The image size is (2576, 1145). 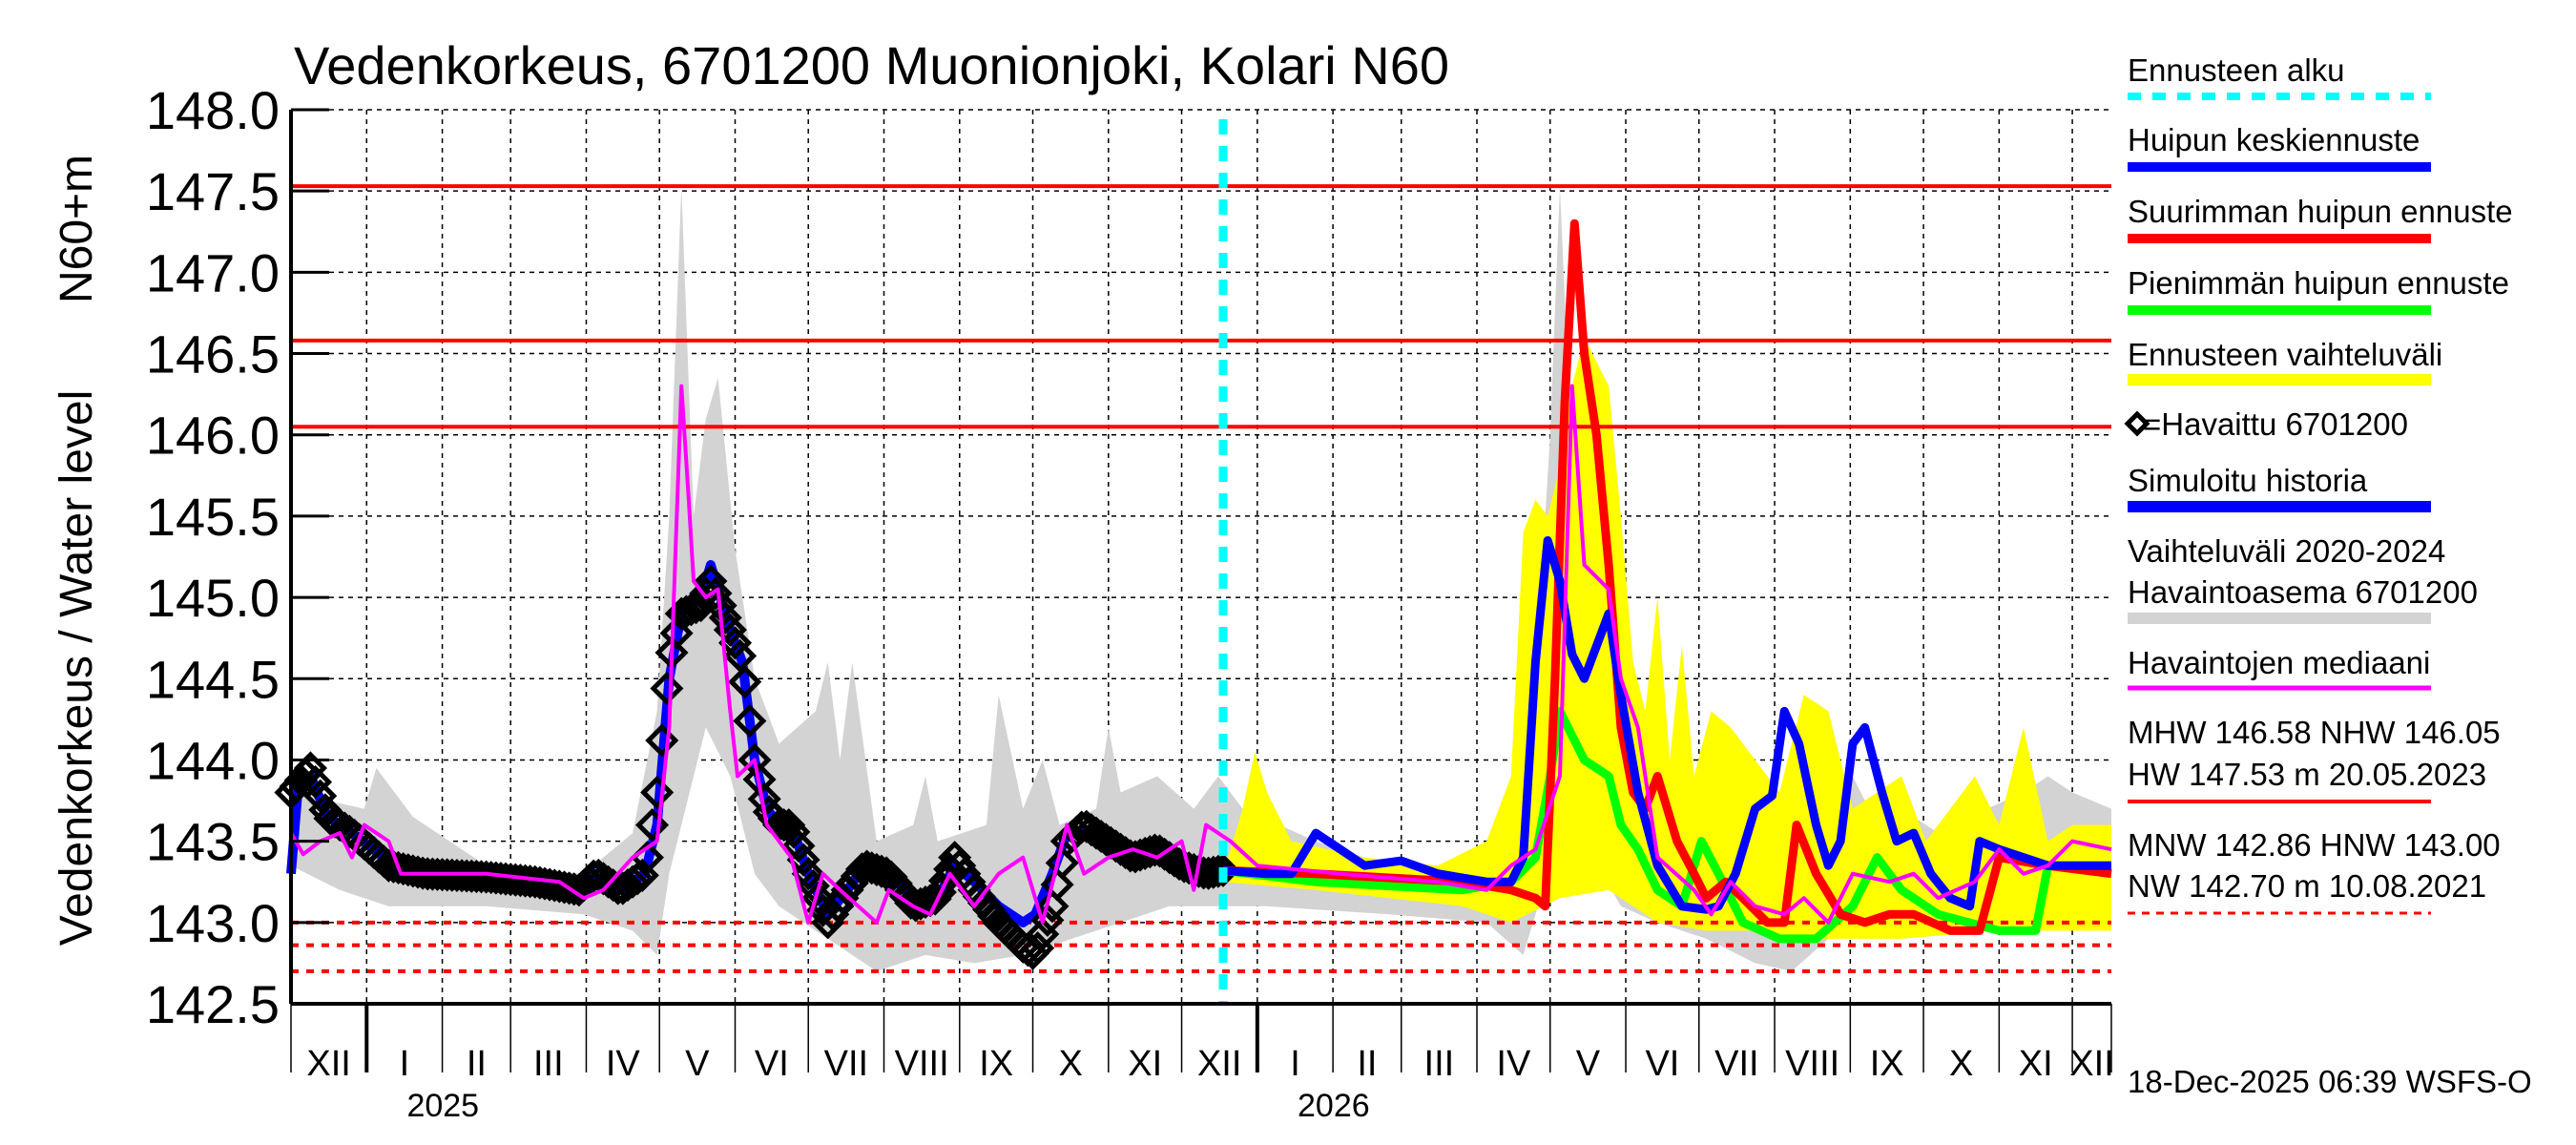 I want to click on legend-high-levels-2: HW 147.53 m 20.05.2023, so click(x=2307, y=775).